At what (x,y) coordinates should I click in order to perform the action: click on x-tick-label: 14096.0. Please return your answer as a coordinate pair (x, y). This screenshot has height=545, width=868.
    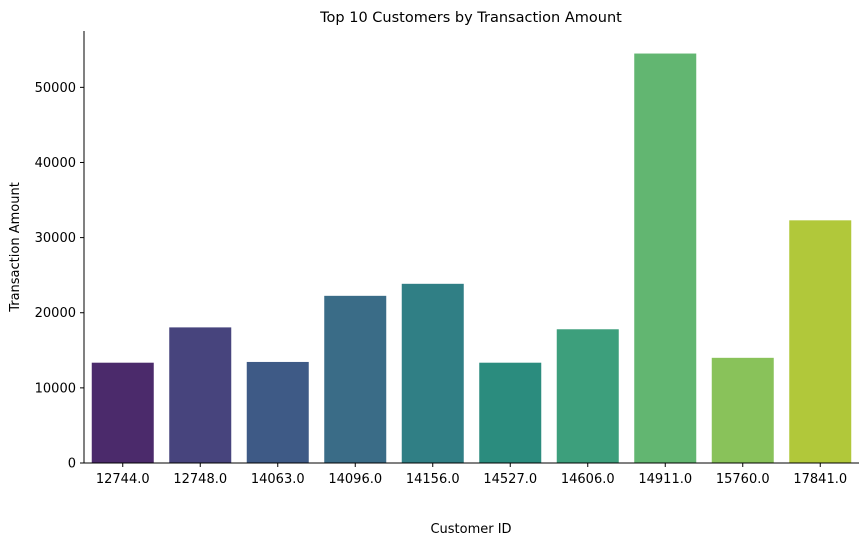
    Looking at the image, I should click on (355, 479).